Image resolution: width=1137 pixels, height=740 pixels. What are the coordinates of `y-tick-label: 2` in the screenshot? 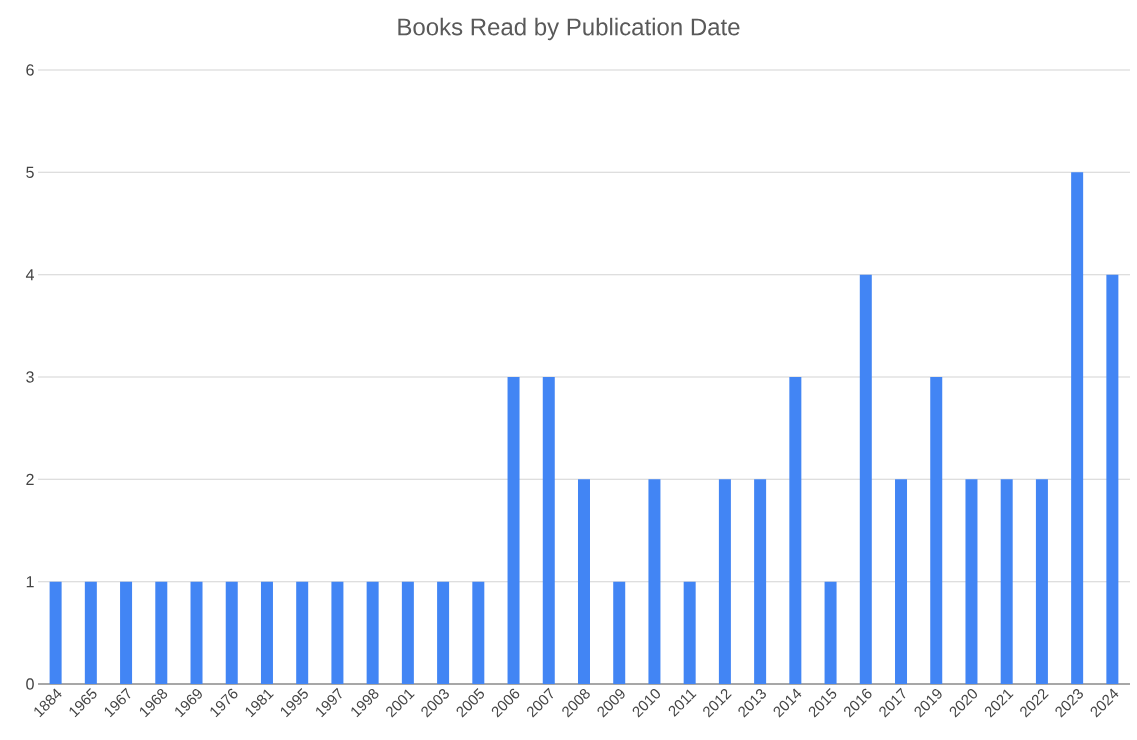 It's located at (30, 479).